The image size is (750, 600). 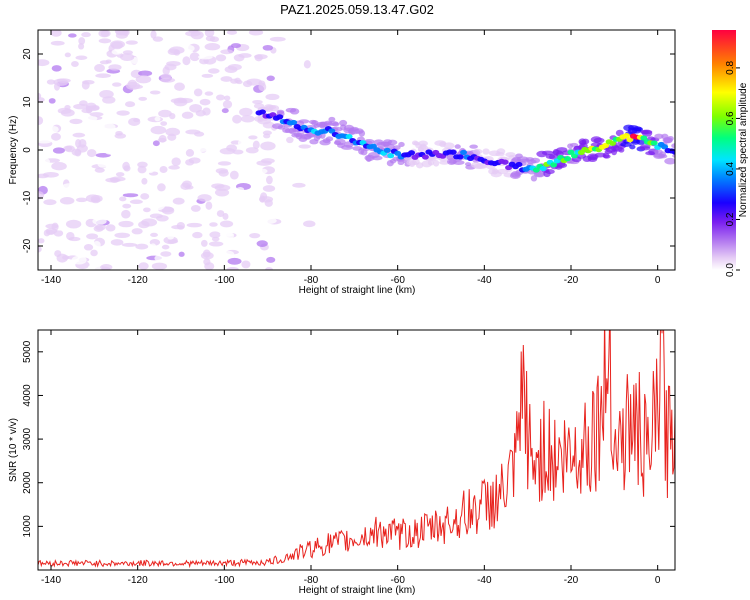 I want to click on snr-x-tick-label: -120, so click(x=138, y=580).